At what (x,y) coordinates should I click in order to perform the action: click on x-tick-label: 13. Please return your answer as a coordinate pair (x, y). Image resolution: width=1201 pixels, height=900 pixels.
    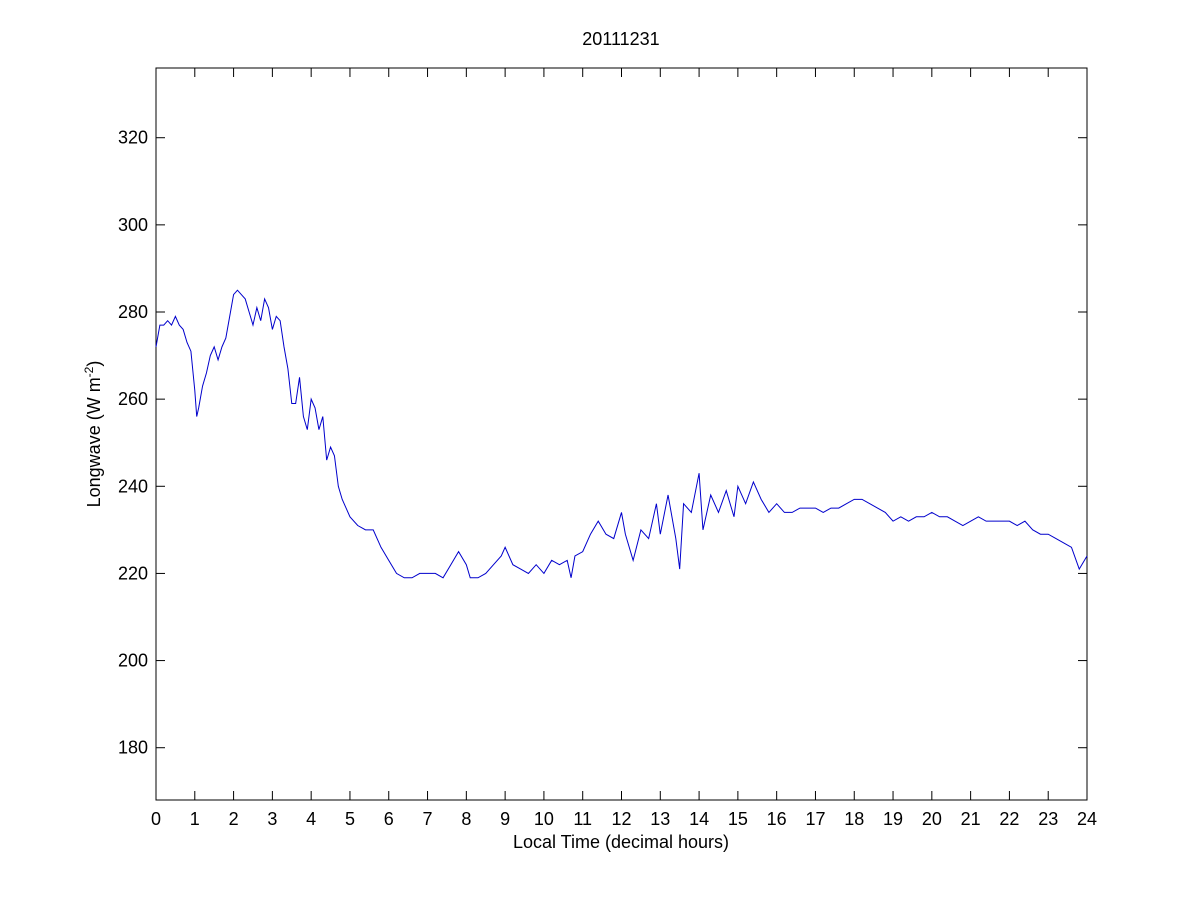
    Looking at the image, I should click on (660, 819).